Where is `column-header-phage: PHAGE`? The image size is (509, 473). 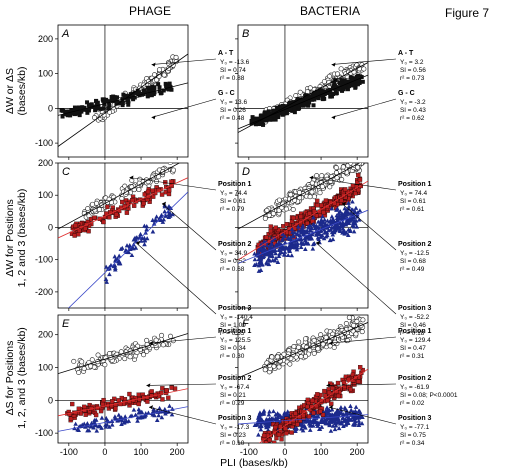
column-header-phage: PHAGE is located at coordinates (150, 11).